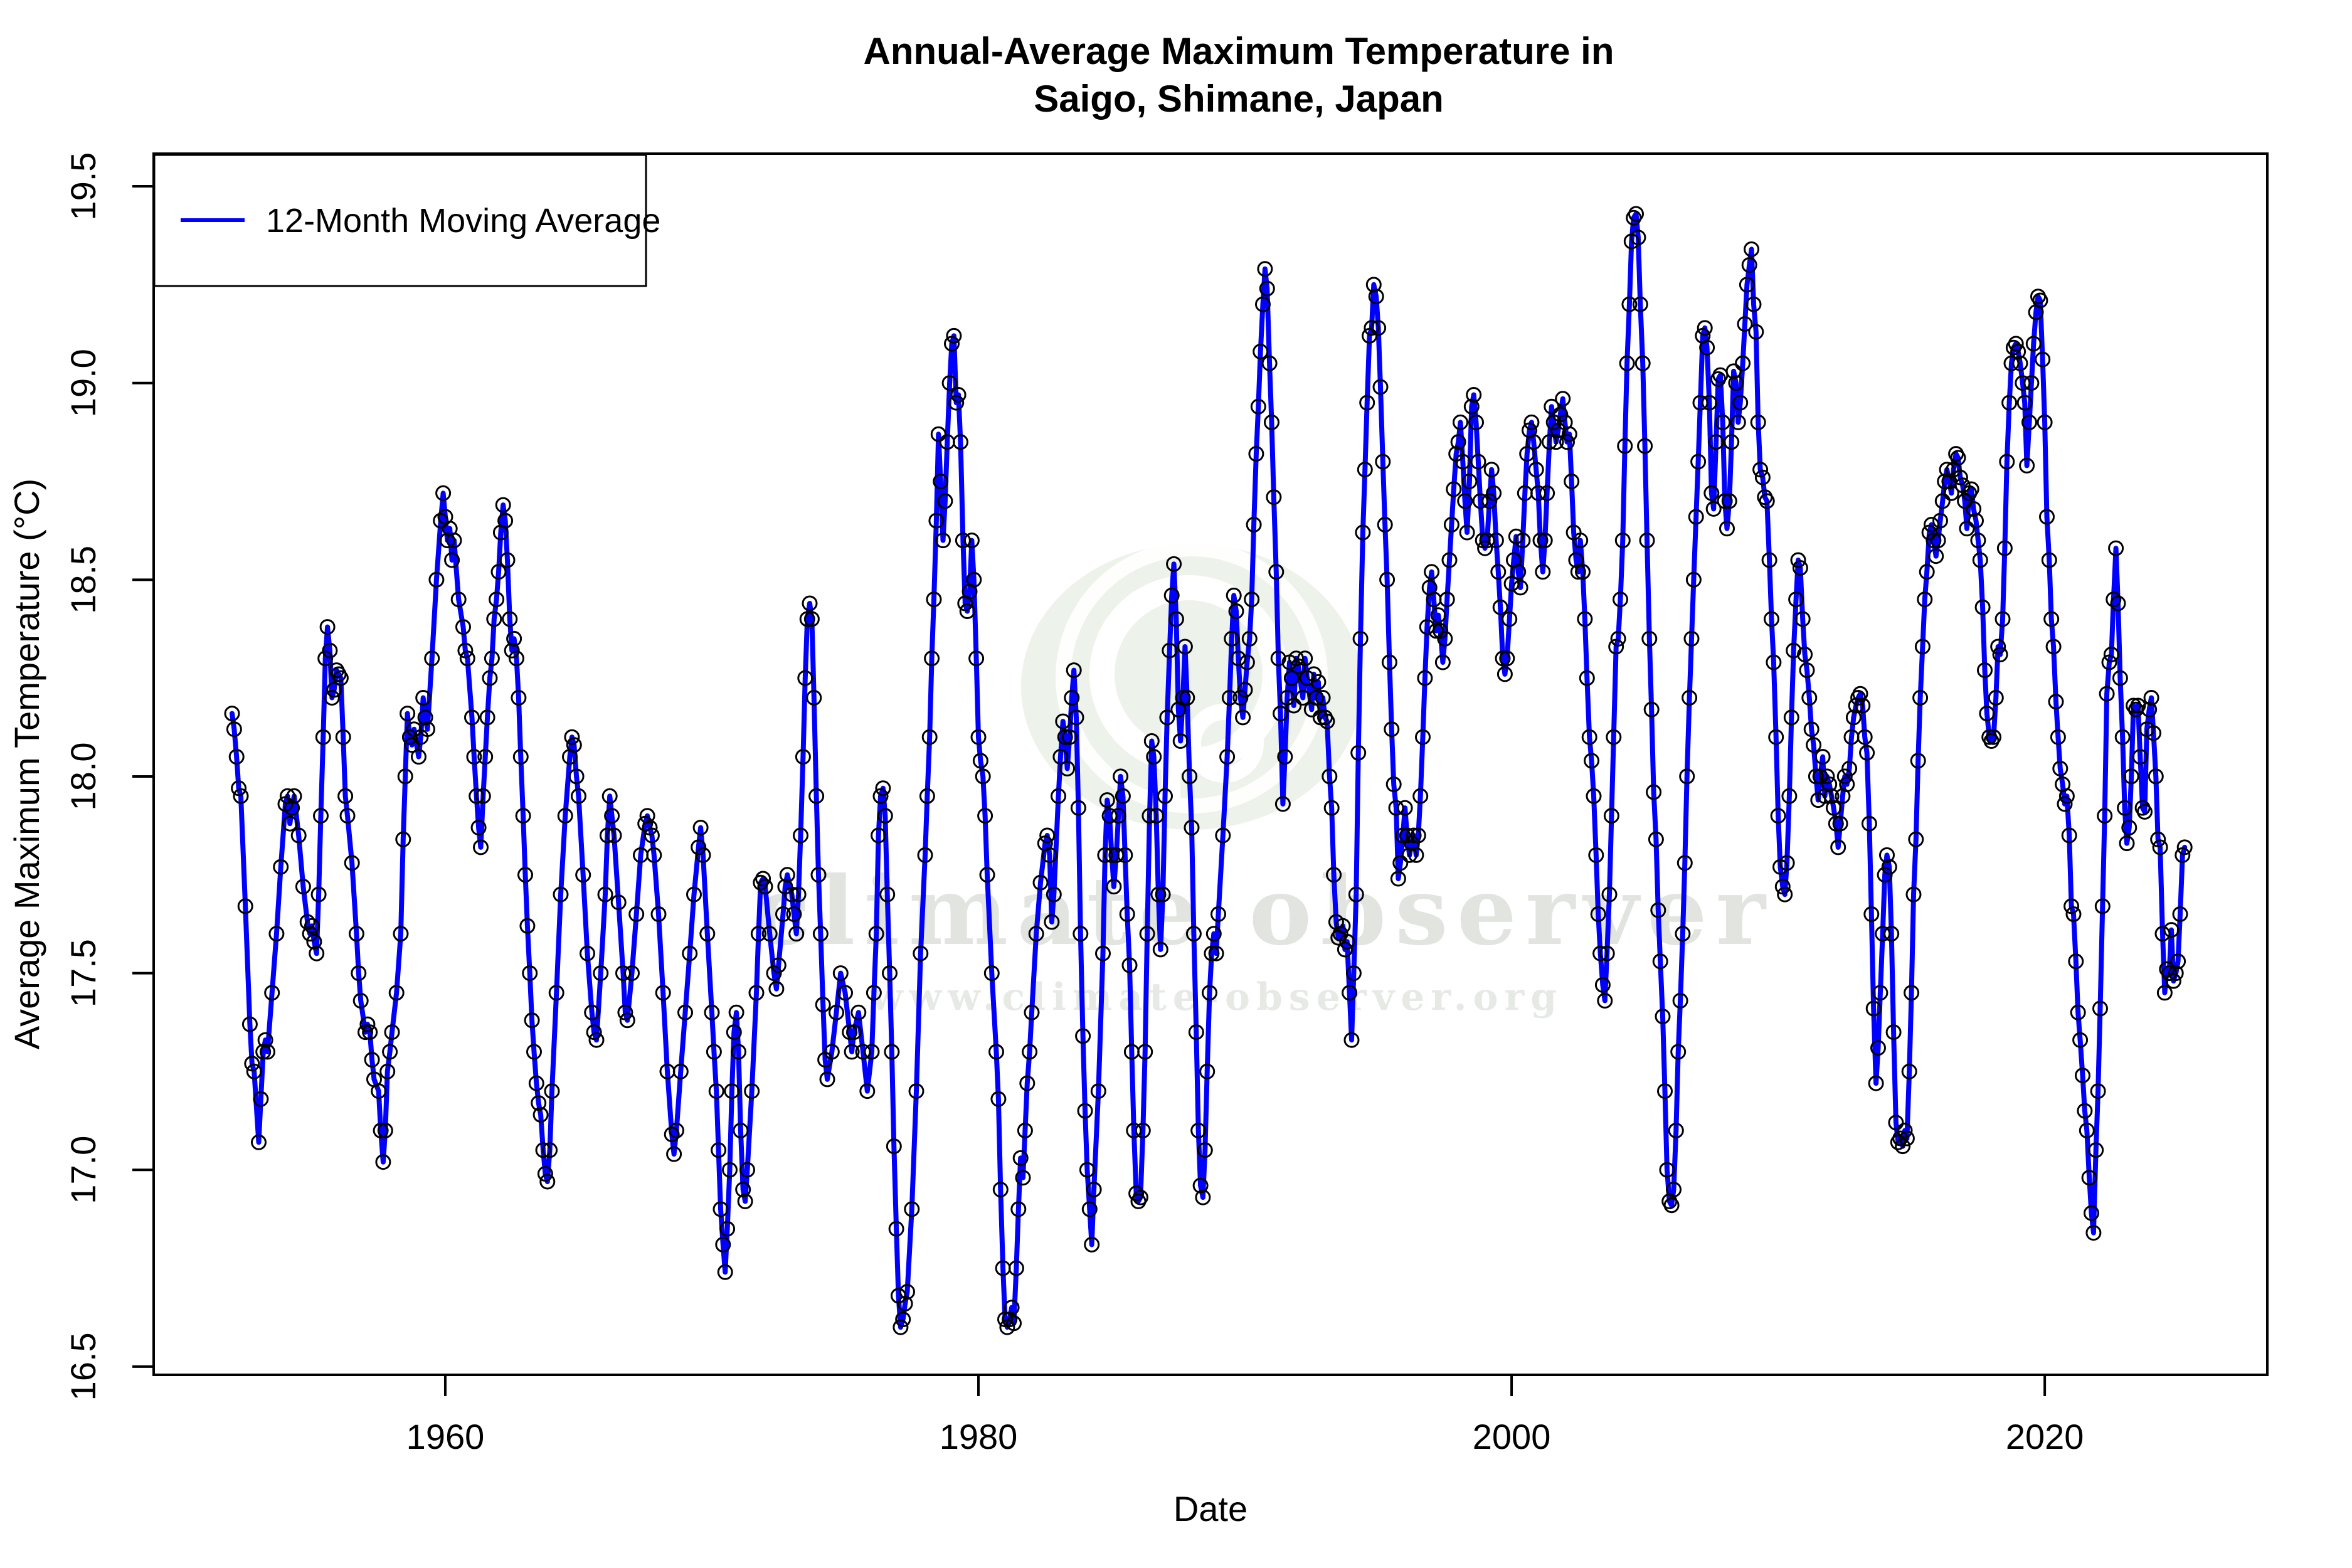 The width and height of the screenshot is (2352, 1568). I want to click on y-axis-title: Average Maximum Temperature (°C), so click(26, 764).